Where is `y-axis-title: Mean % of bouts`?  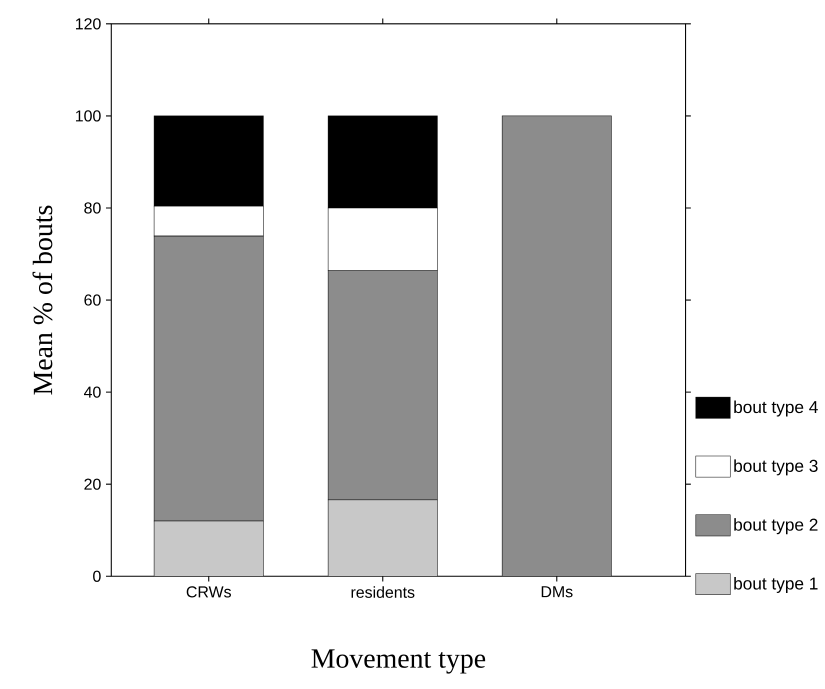
y-axis-title: Mean % of bouts is located at coordinates (42, 300).